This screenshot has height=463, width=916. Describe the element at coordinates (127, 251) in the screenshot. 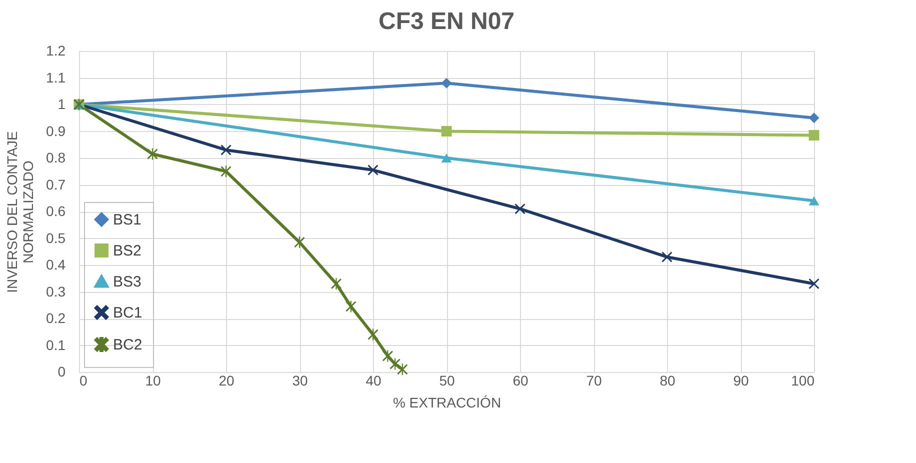

I see `legend-label: BS2` at that location.